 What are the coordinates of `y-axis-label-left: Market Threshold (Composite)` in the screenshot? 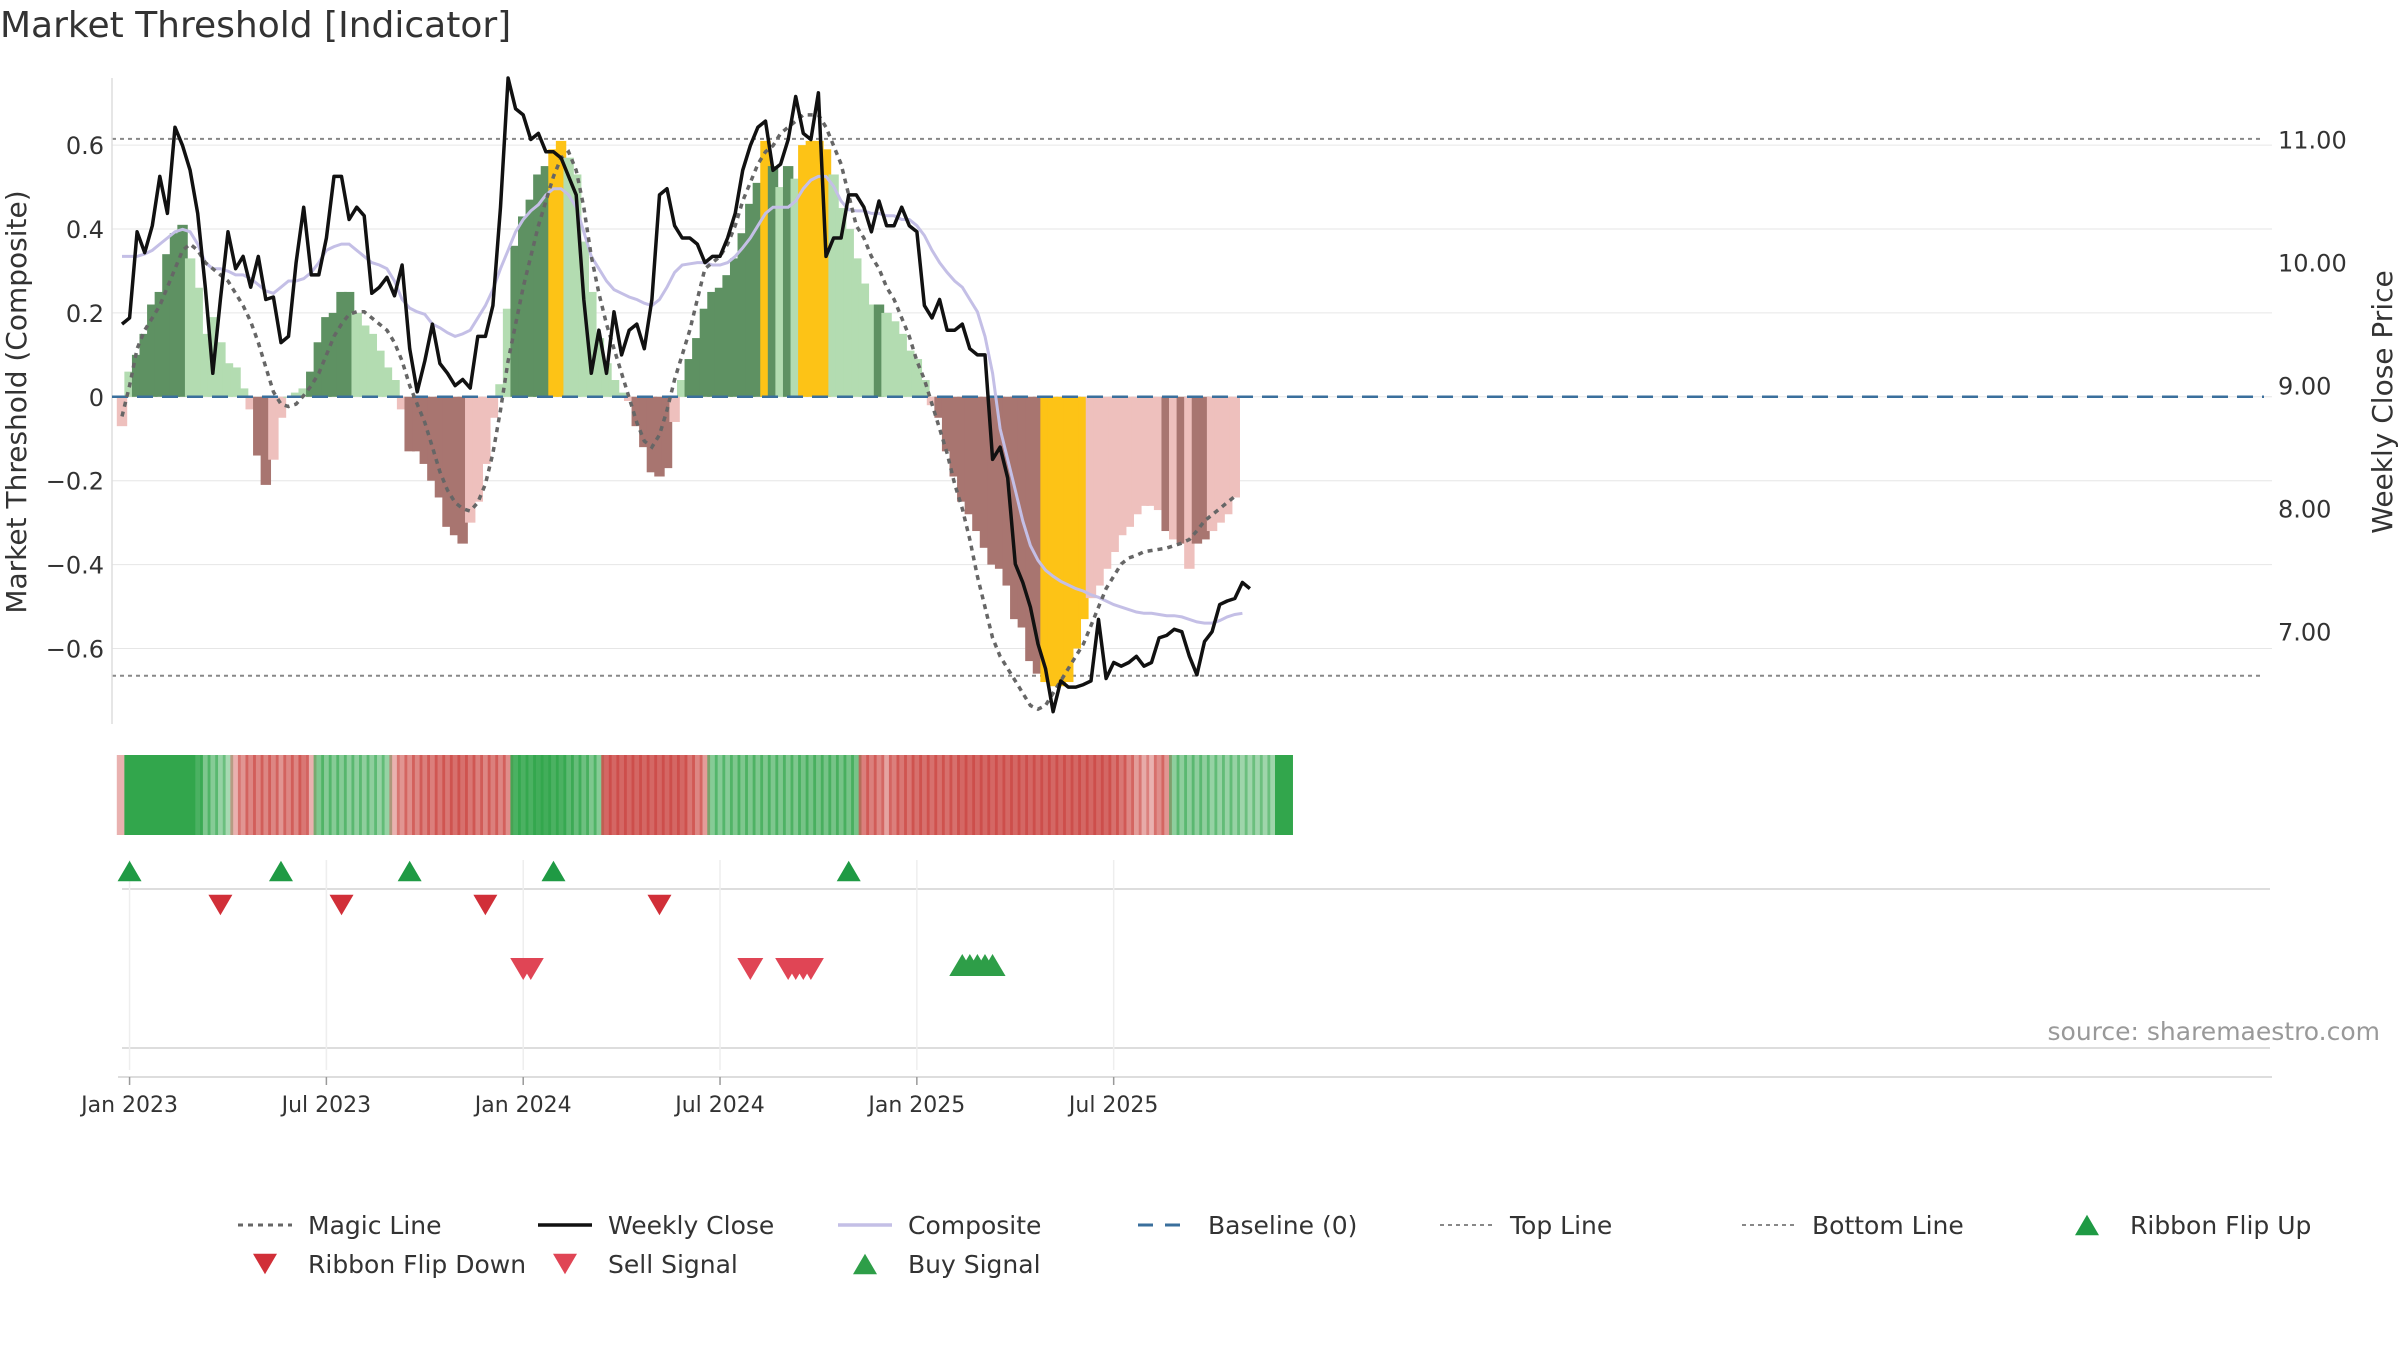 It's located at (16, 401).